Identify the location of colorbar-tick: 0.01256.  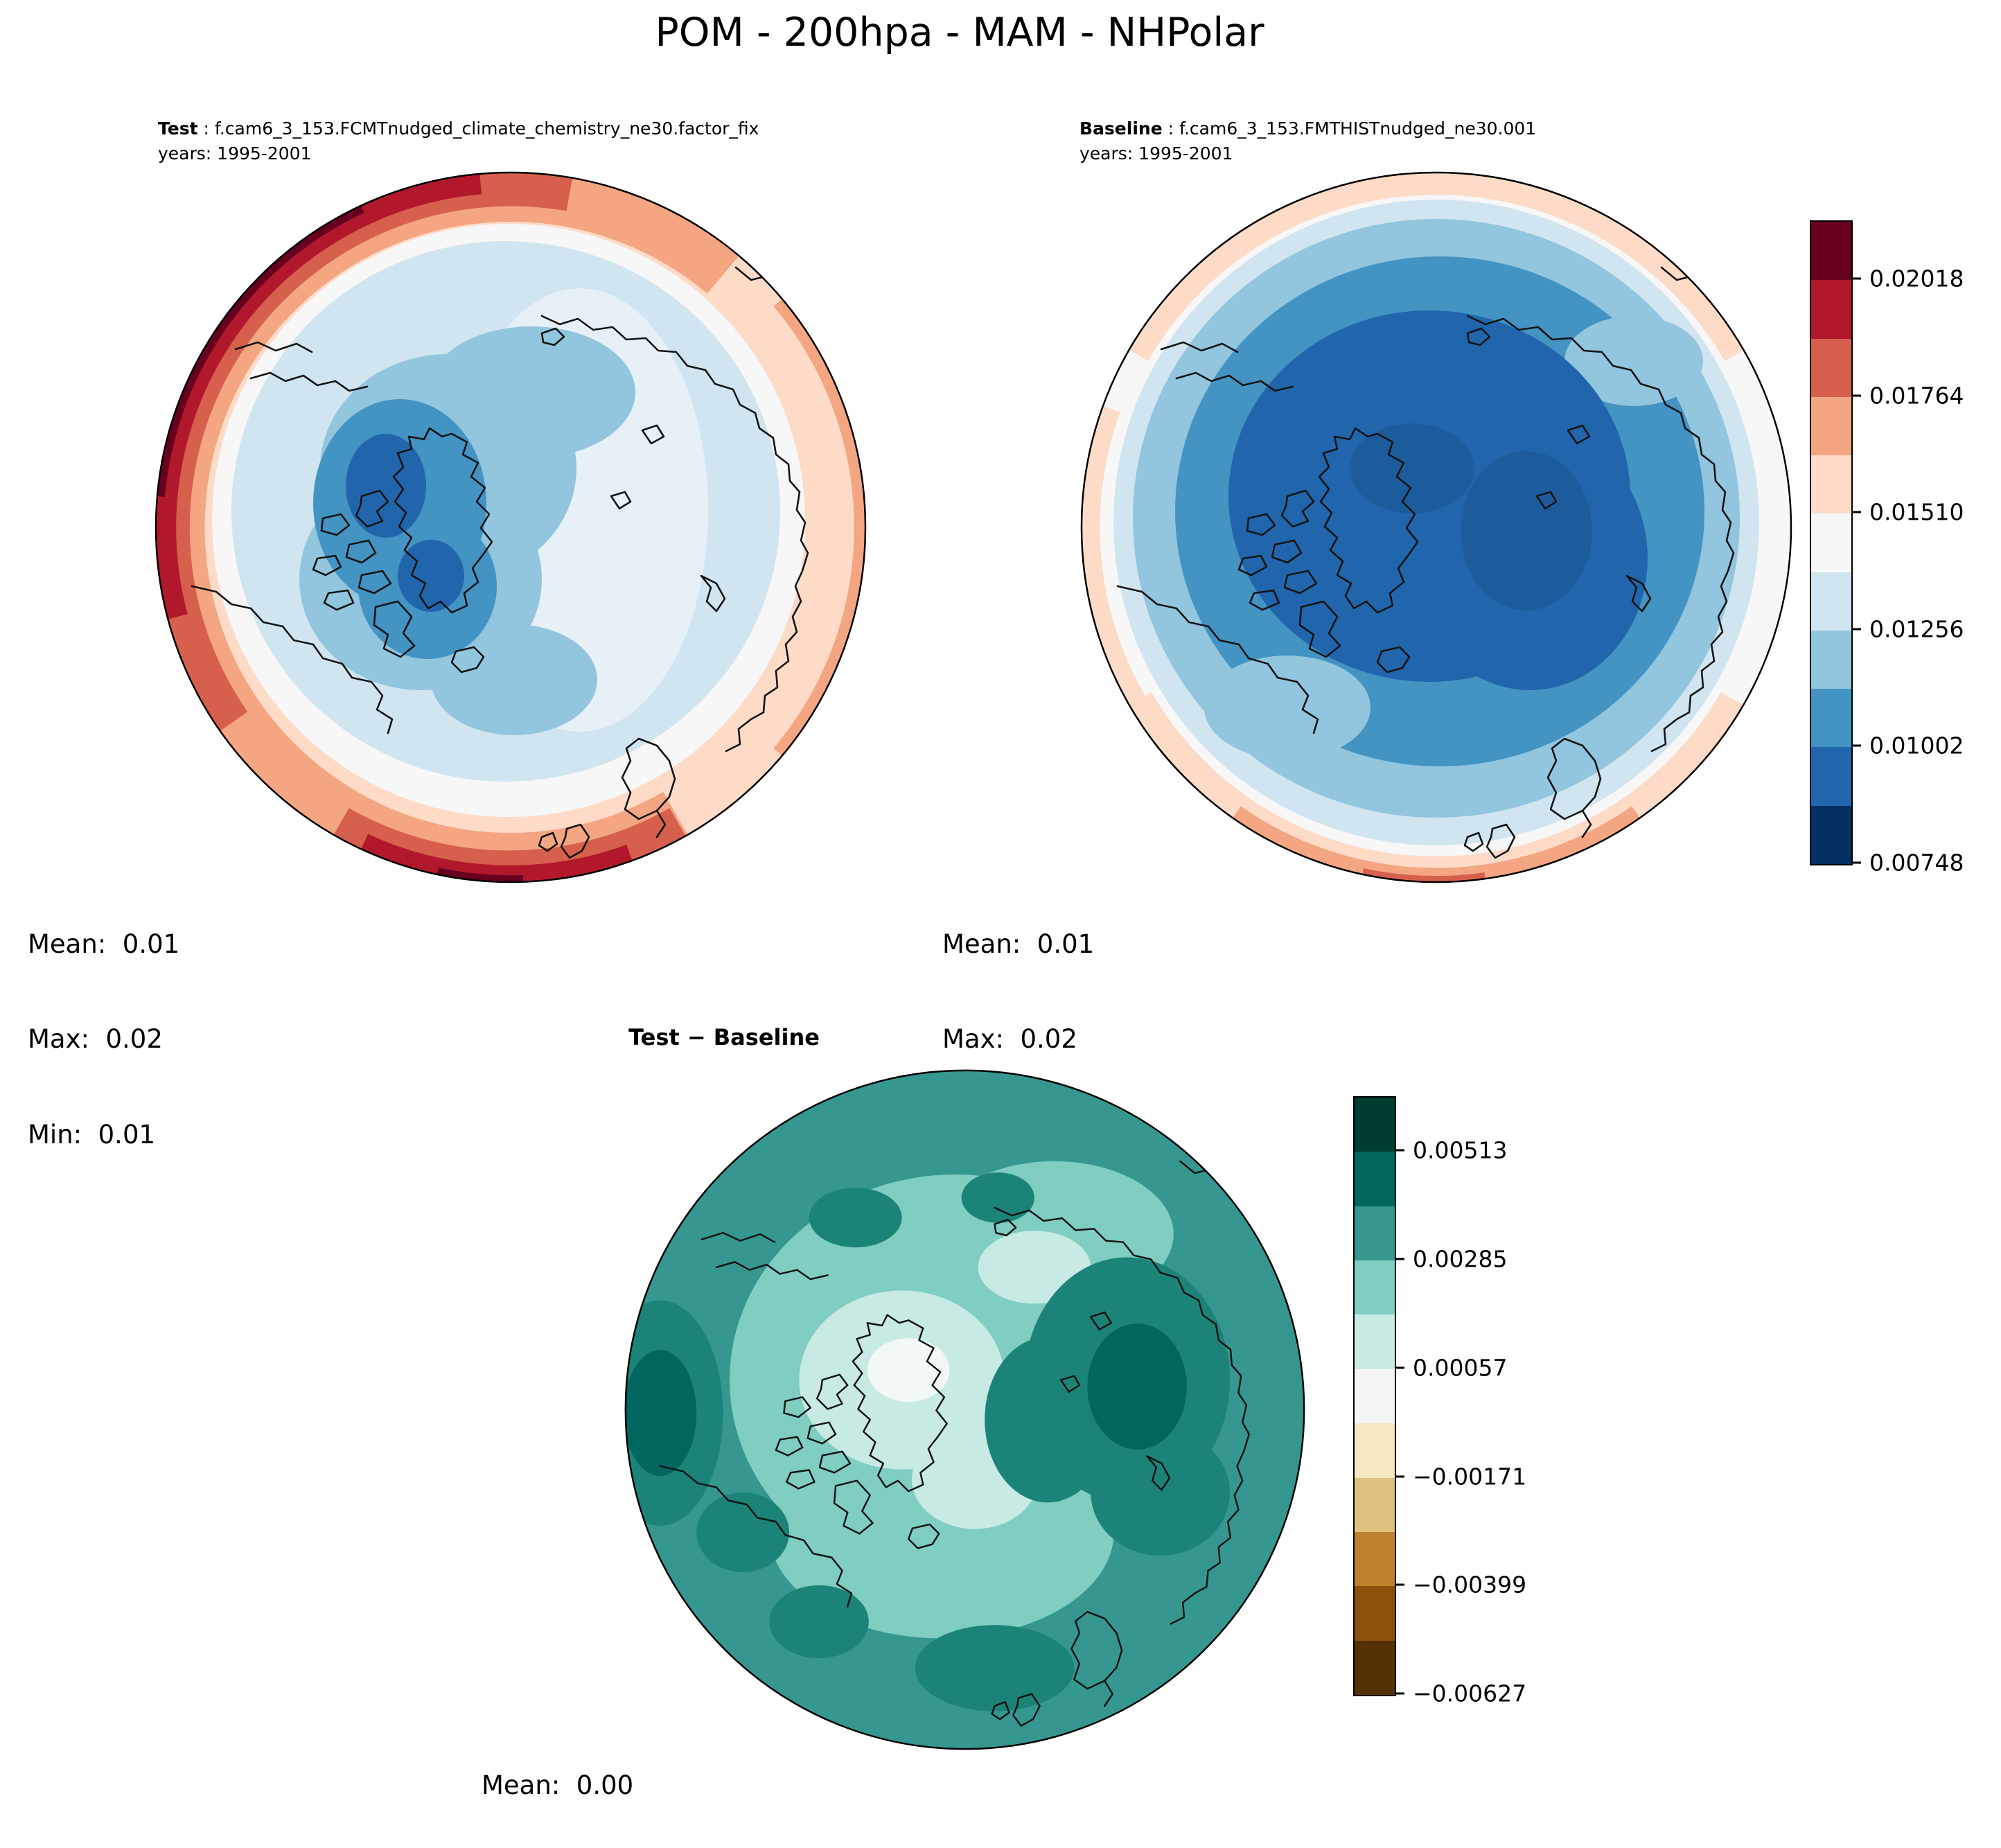
(1907, 628).